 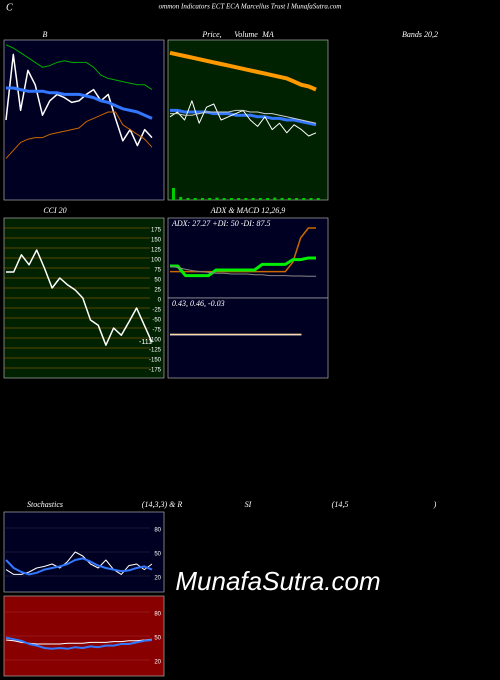 What do you see at coordinates (156, 321) in the screenshot?
I see `y-tick-label: -50` at bounding box center [156, 321].